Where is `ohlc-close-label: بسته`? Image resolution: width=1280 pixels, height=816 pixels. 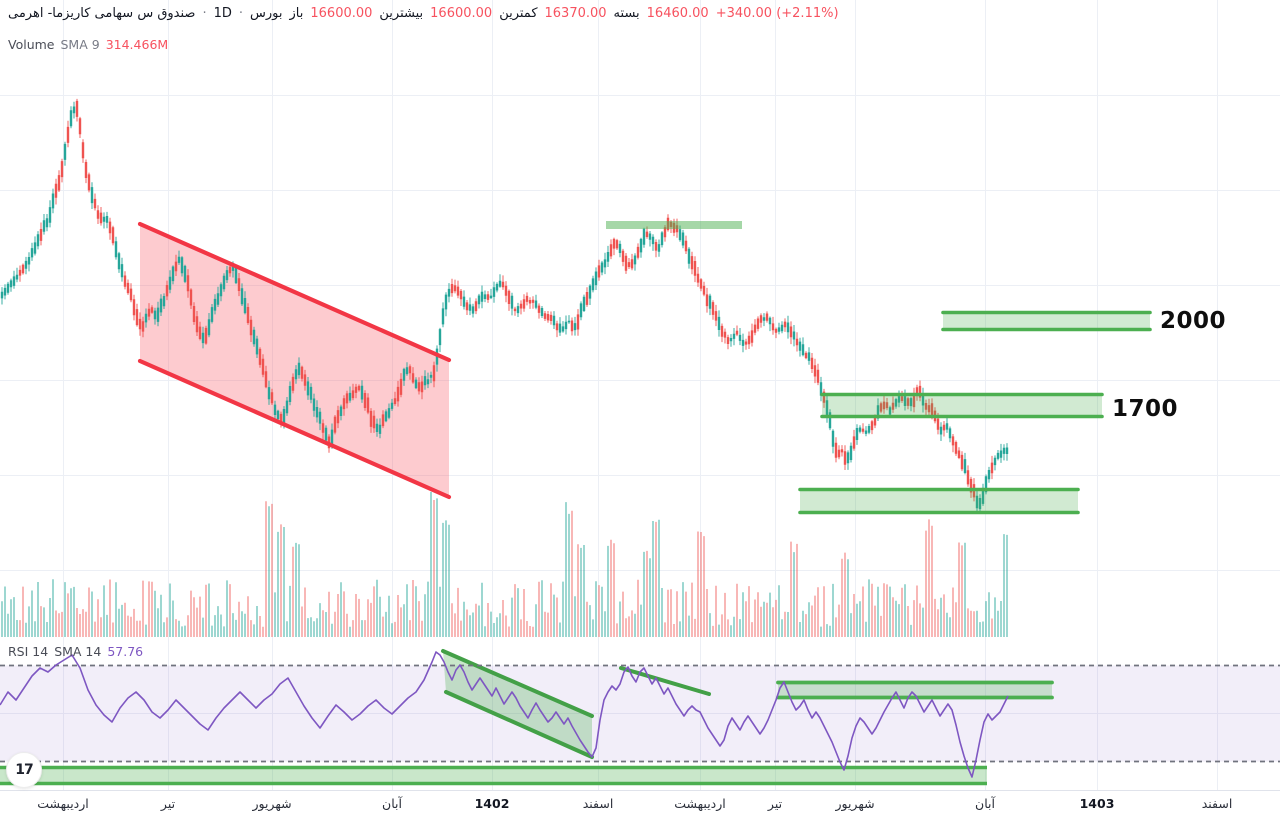
ohlc-close-label: بسته is located at coordinates (626, 13).